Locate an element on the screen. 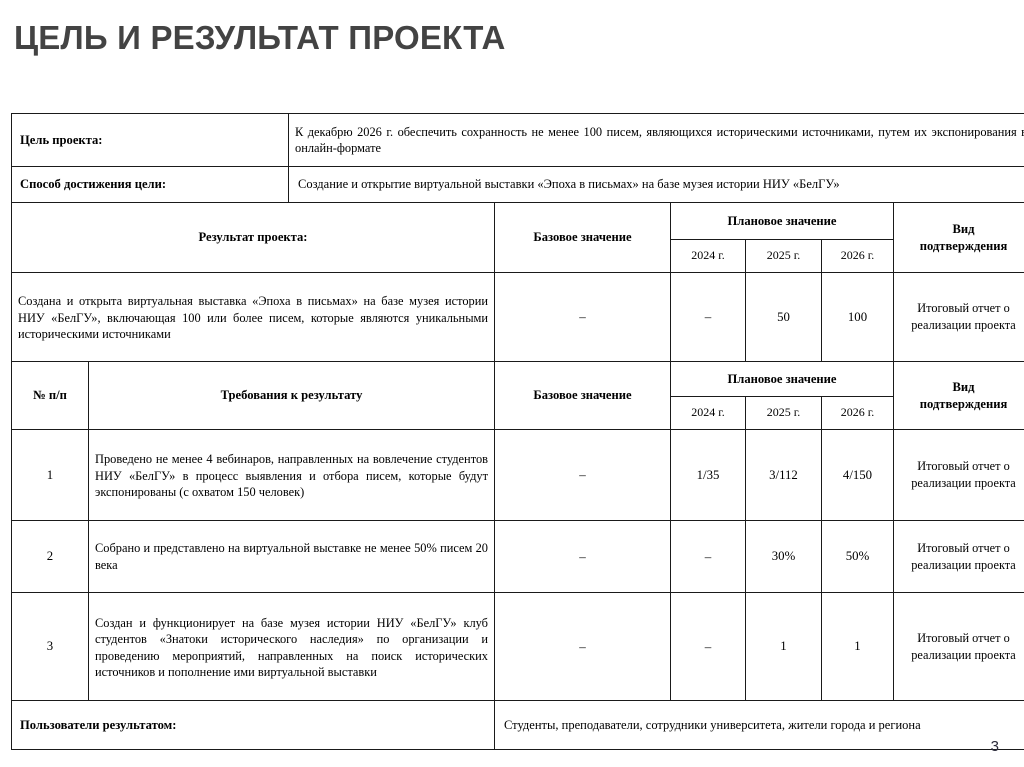 The image size is (1024, 767). req-2-confirmation: Итоговый отчет о реализации проекта is located at coordinates (958, 556).